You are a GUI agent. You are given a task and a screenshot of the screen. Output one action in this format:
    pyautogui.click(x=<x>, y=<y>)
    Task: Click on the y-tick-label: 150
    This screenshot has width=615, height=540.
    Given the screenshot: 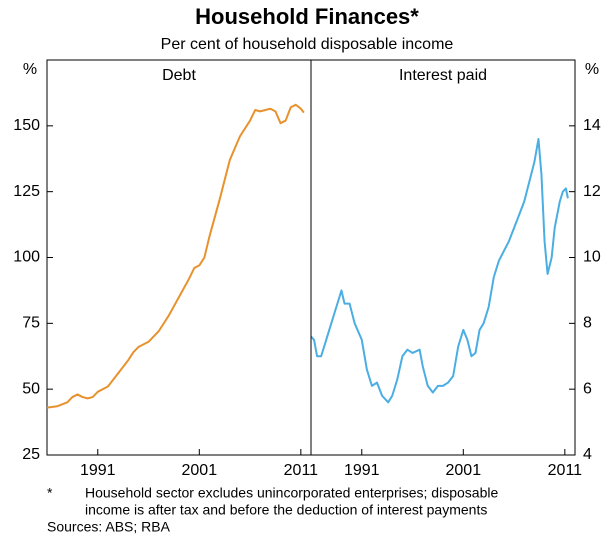 What is the action you would take?
    pyautogui.click(x=26, y=125)
    